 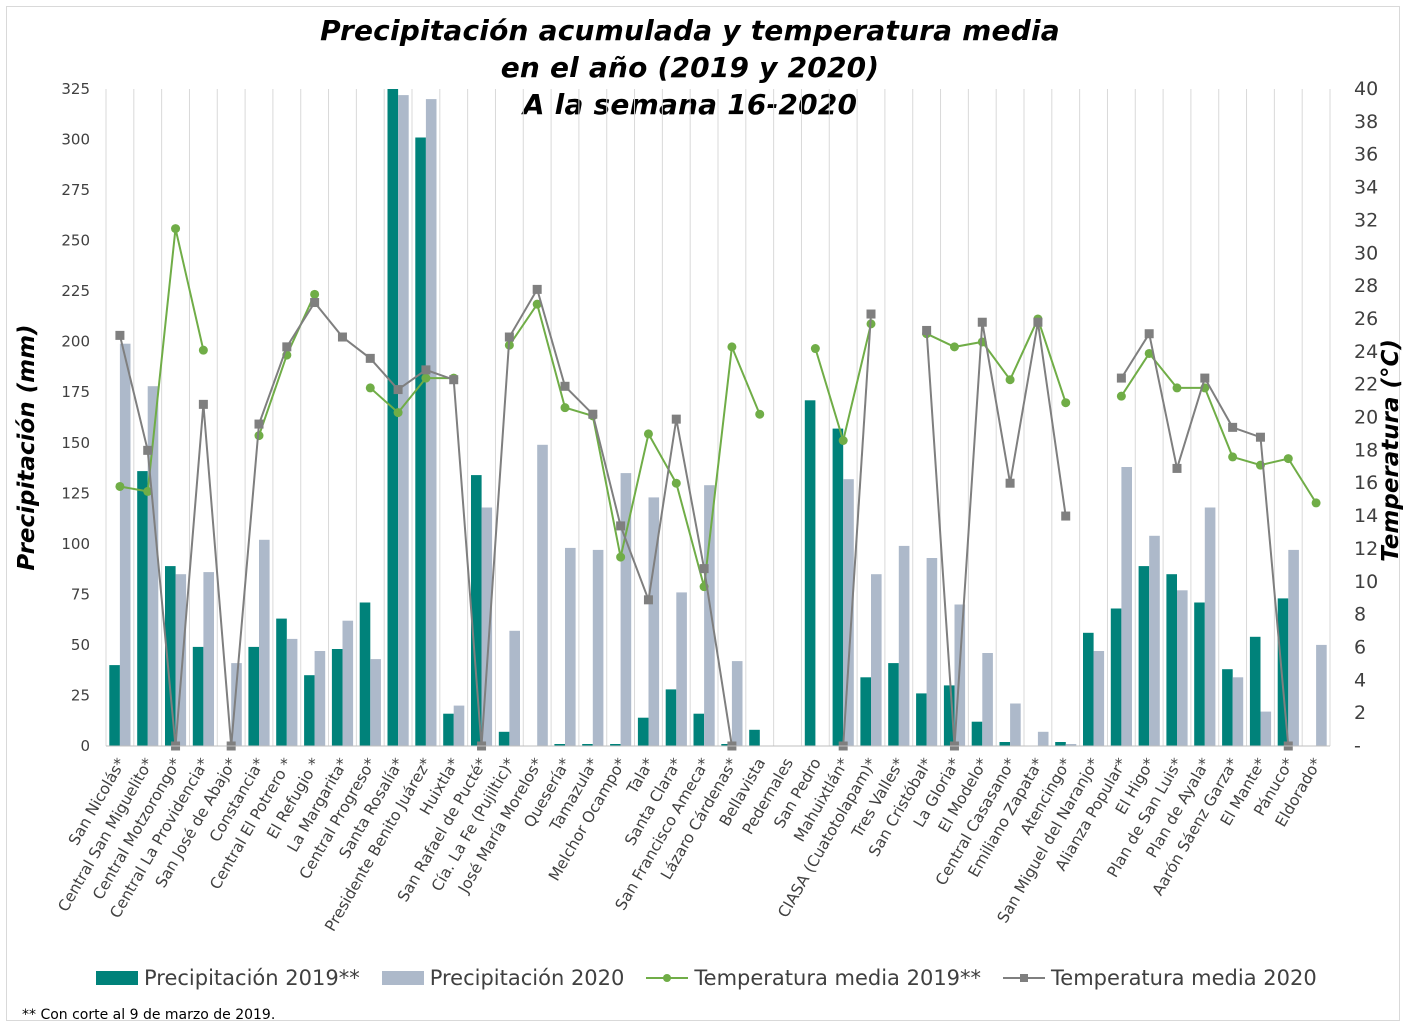 I want to click on y-tick-label: 300, so click(x=75, y=140).